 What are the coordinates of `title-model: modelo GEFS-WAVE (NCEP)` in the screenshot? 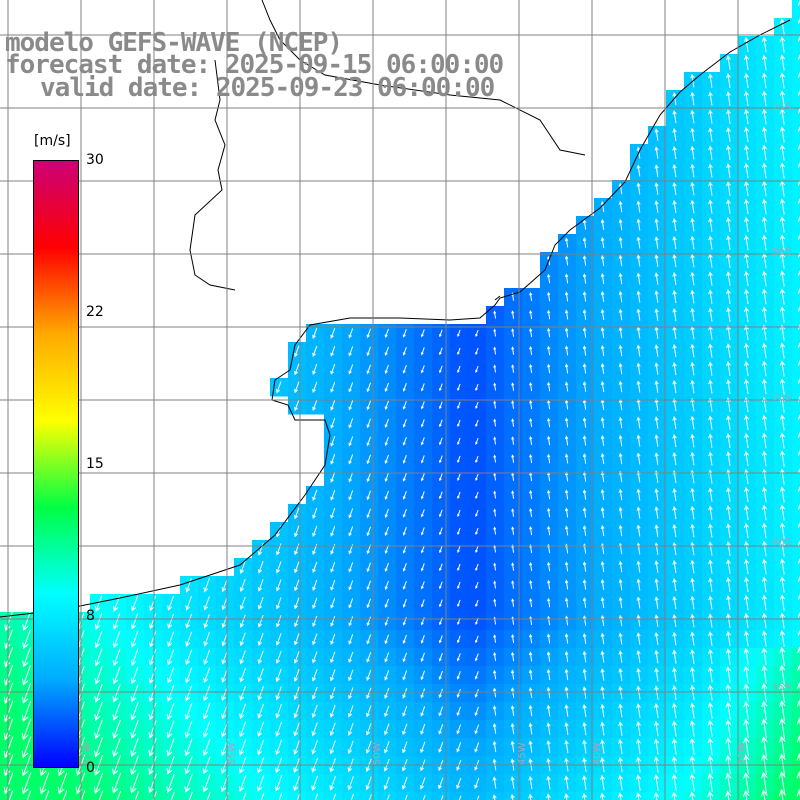 It's located at (174, 43).